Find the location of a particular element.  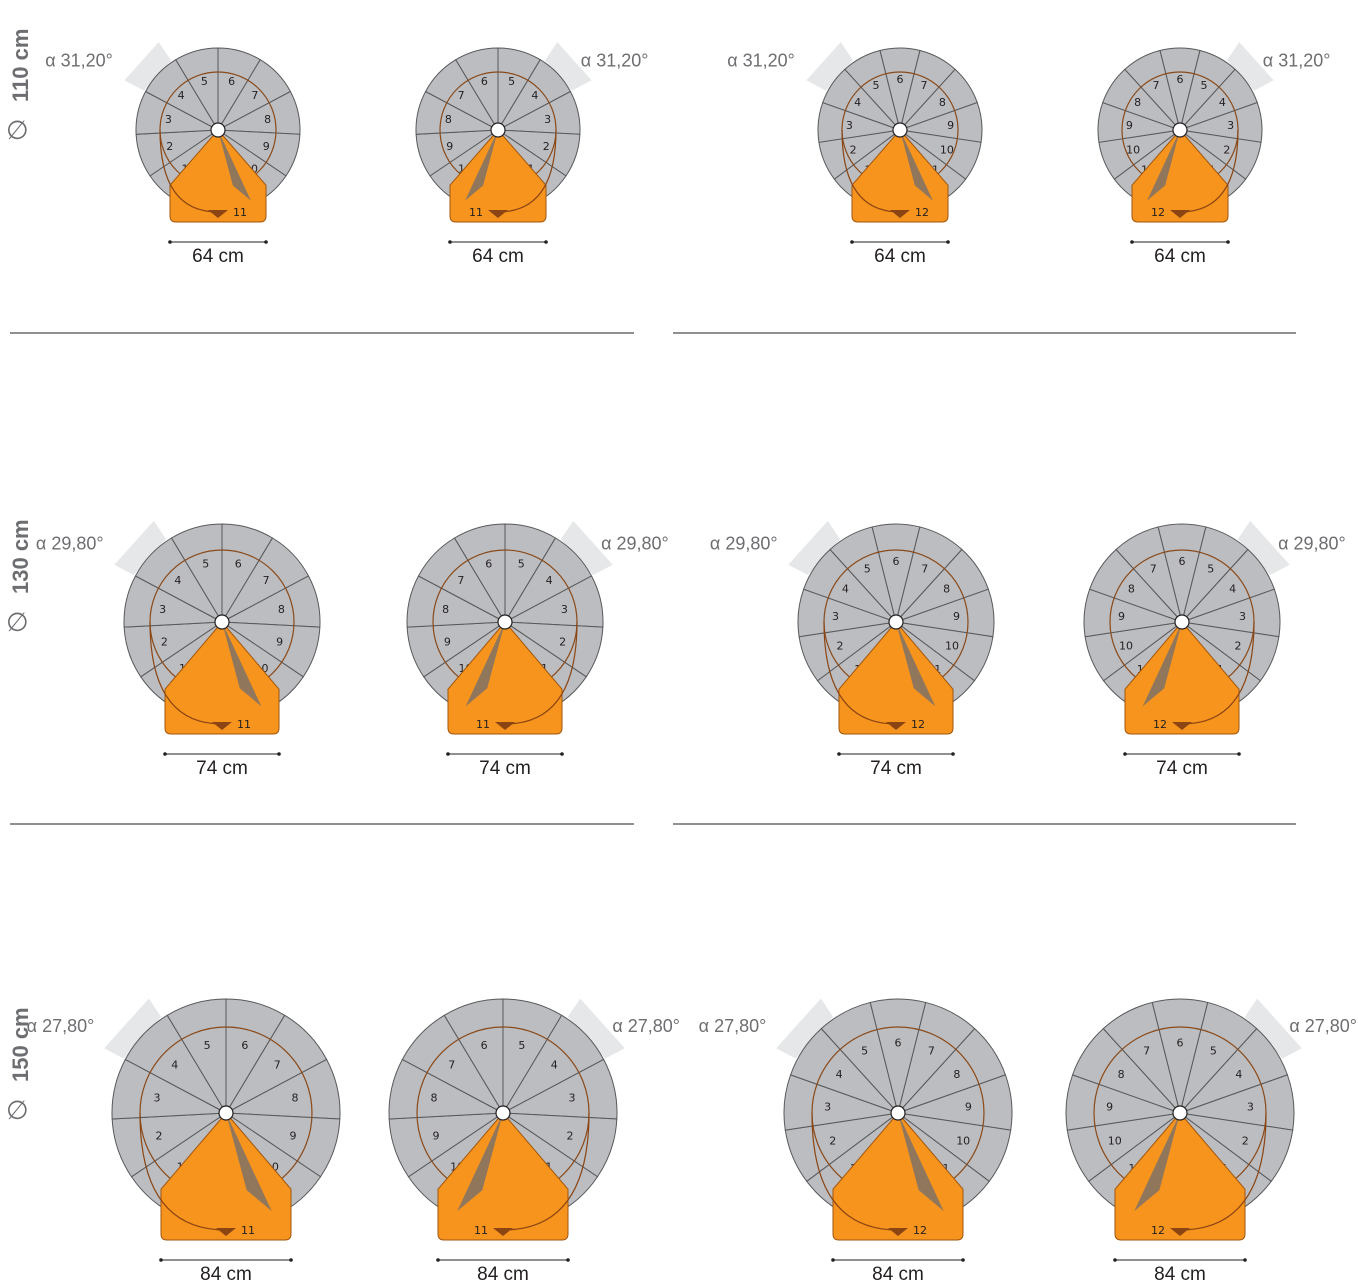

staircase-plan: α 27,80°123456789101184 cm is located at coordinates (184, 1141).